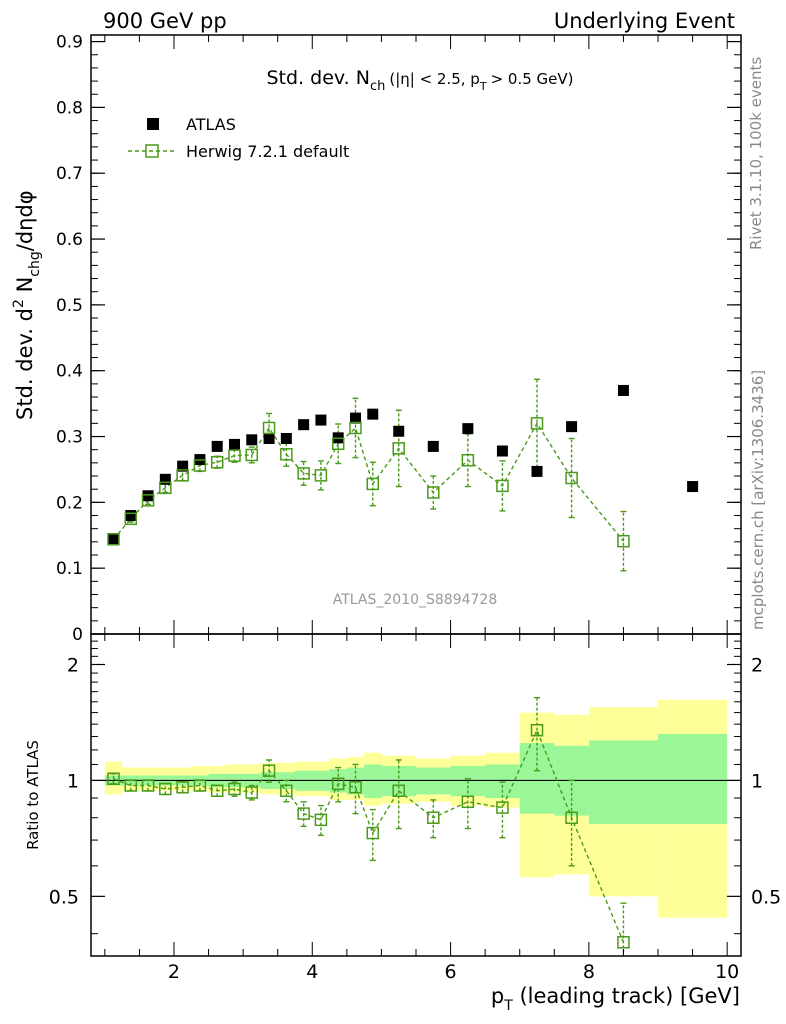 This screenshot has height=1024, width=786. What do you see at coordinates (267, 151) in the screenshot?
I see `legend-herwig-label: Herwig 7.2.1 default` at bounding box center [267, 151].